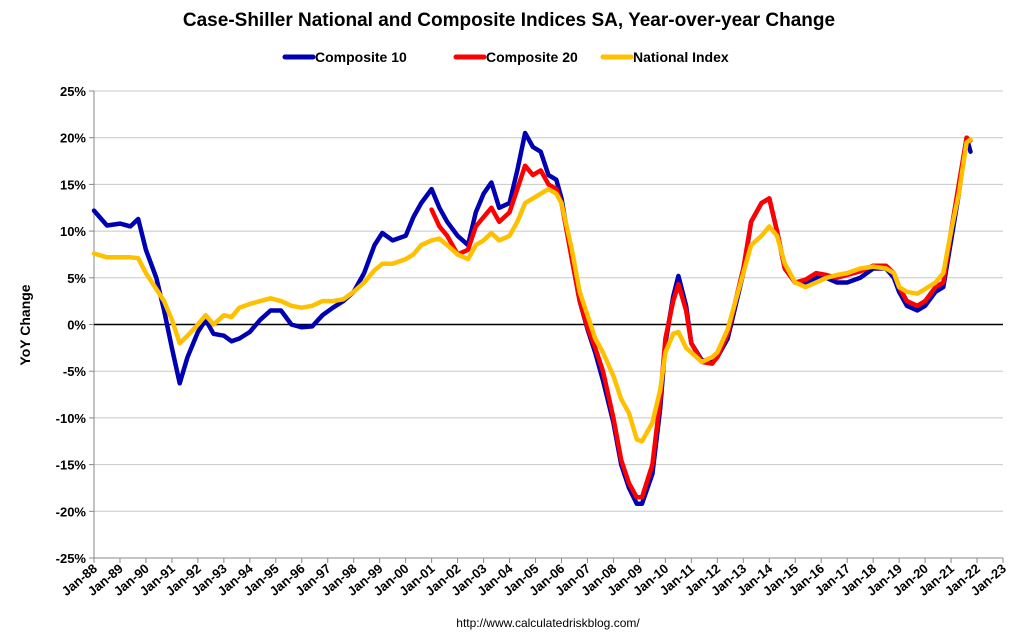 The image size is (1019, 634). Describe the element at coordinates (71, 465) in the screenshot. I see `y-tick-label: -15%` at that location.